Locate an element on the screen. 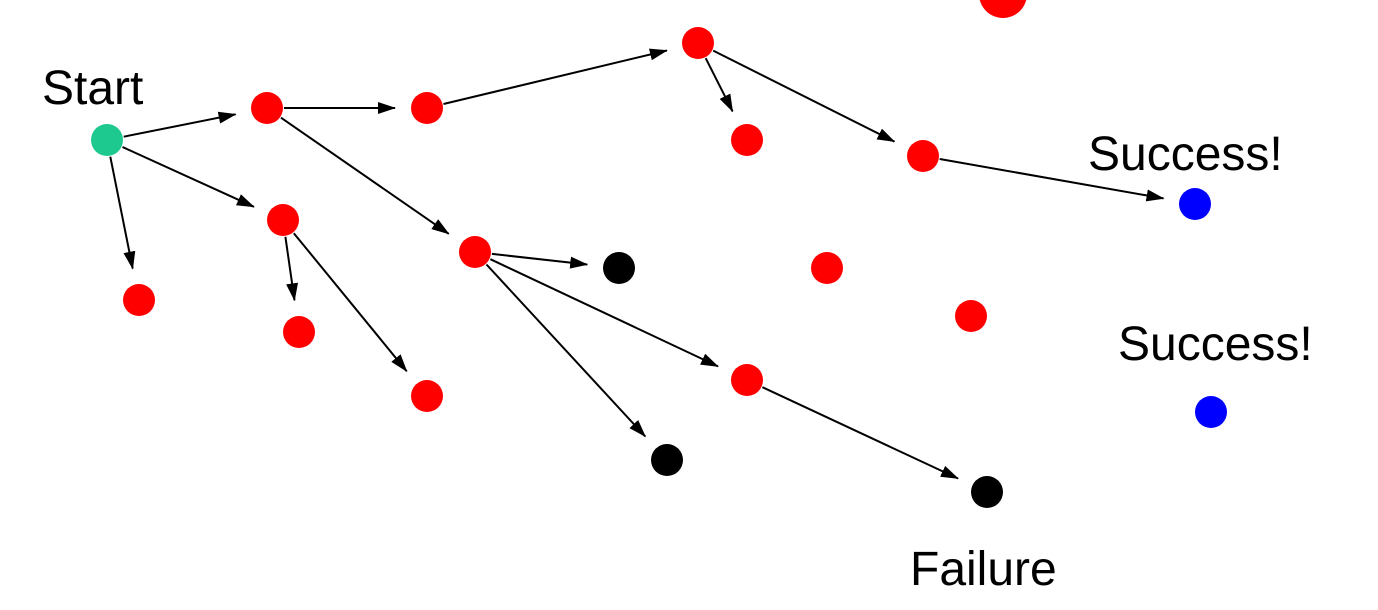  node-n10 is located at coordinates (427, 396).